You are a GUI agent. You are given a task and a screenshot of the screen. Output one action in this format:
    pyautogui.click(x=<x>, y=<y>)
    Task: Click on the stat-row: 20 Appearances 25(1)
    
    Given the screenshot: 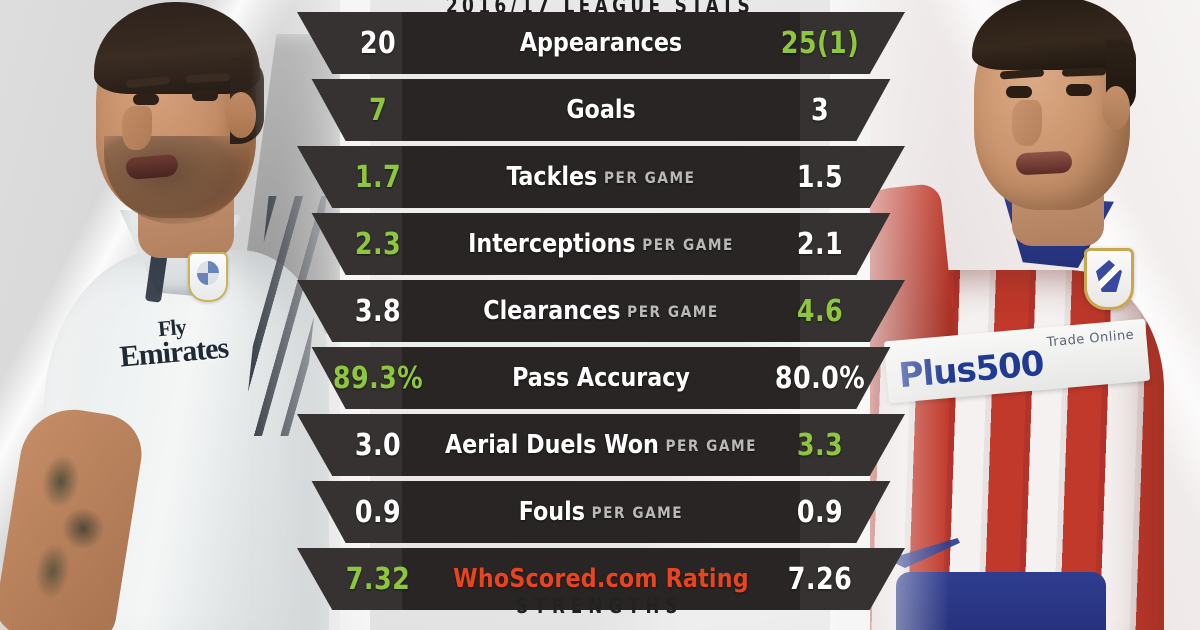 What is the action you would take?
    pyautogui.click(x=600, y=44)
    